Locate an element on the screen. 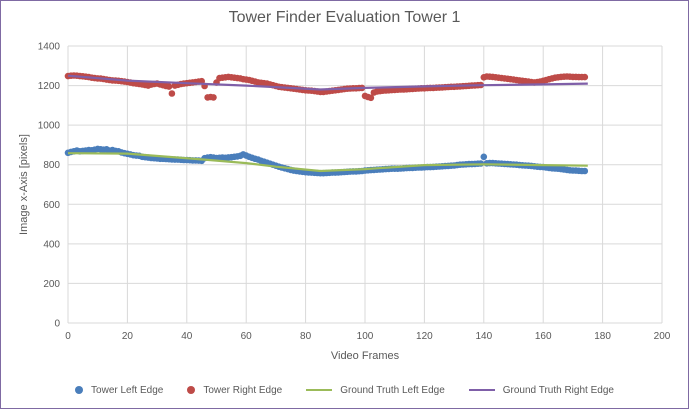  x-tick-label: 200 is located at coordinates (662, 336).